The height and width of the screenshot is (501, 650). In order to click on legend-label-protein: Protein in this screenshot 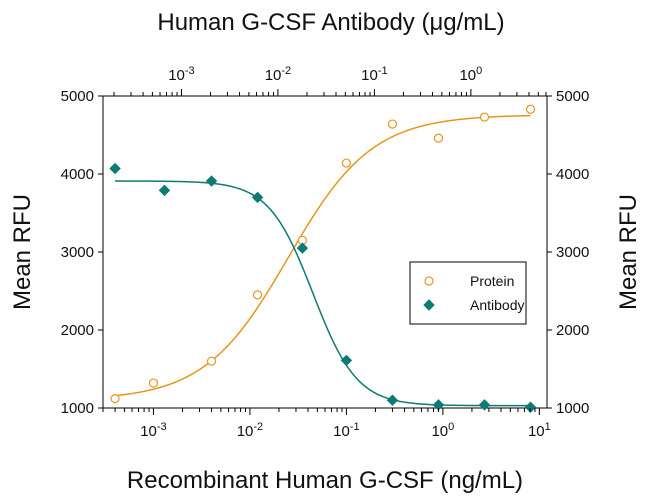, I will do `click(492, 281)`.